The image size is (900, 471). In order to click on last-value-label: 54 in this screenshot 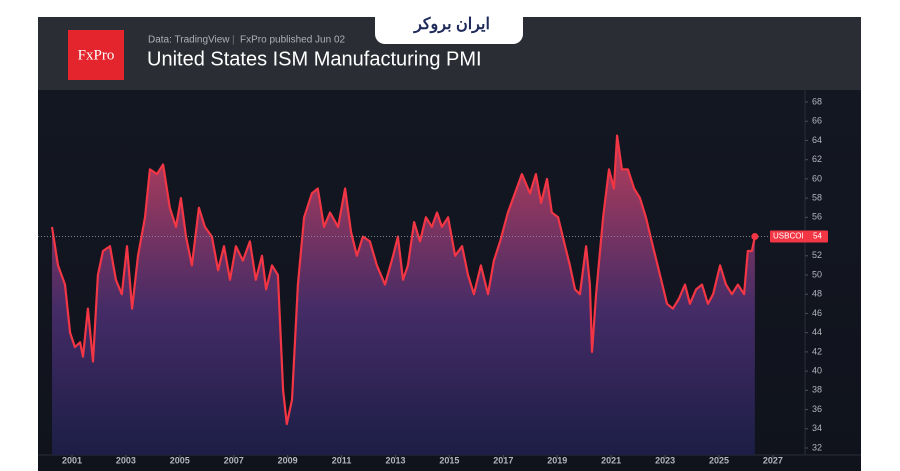, I will do `click(817, 236)`.